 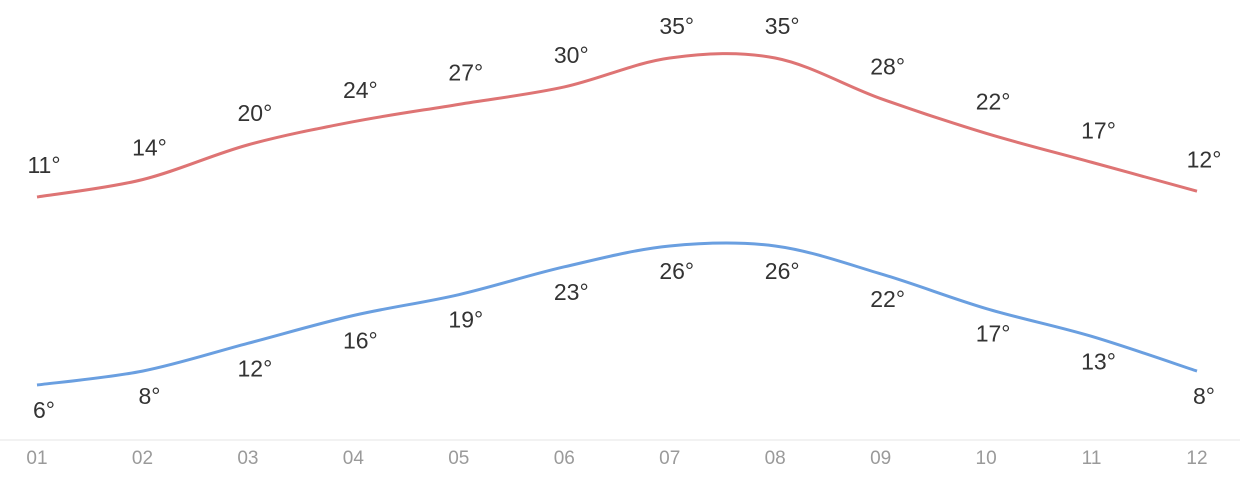 I want to click on x-tick-label: 03, so click(x=247, y=458).